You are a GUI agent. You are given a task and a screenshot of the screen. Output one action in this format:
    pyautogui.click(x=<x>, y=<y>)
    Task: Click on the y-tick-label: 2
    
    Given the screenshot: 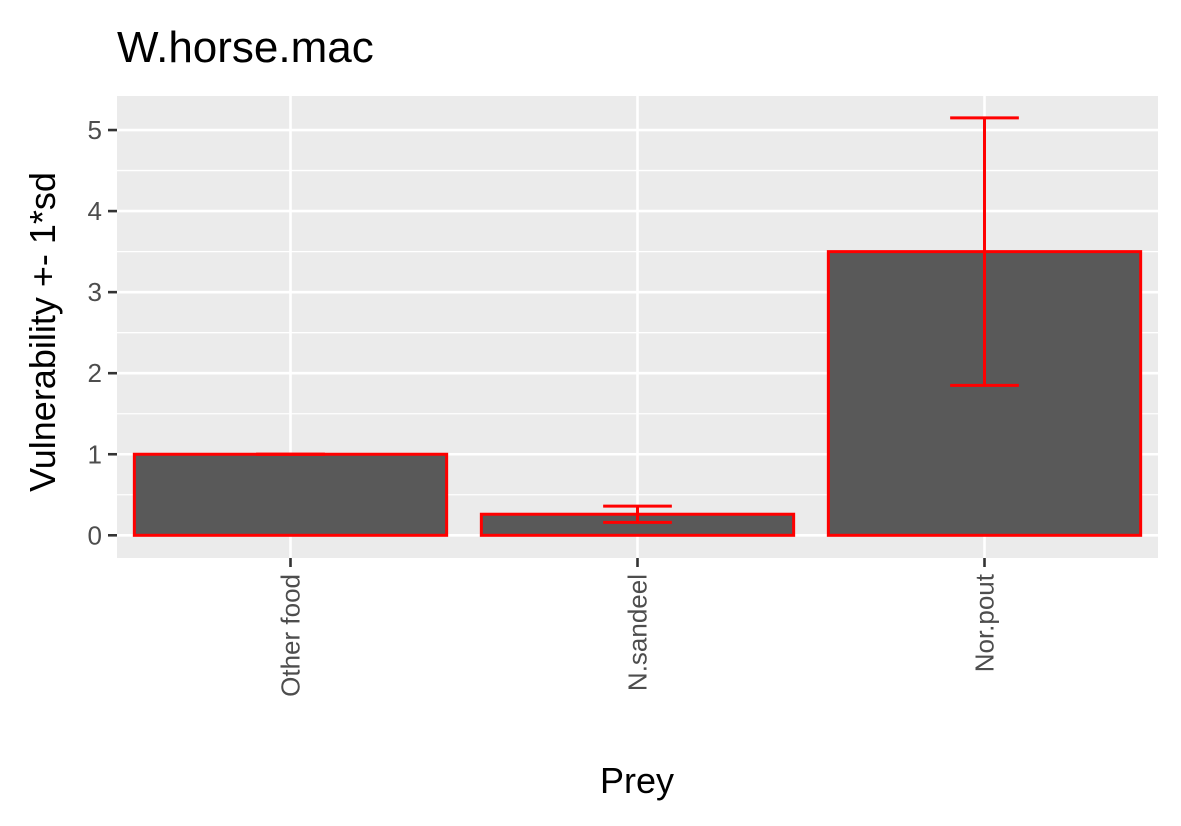 What is the action you would take?
    pyautogui.click(x=95, y=373)
    